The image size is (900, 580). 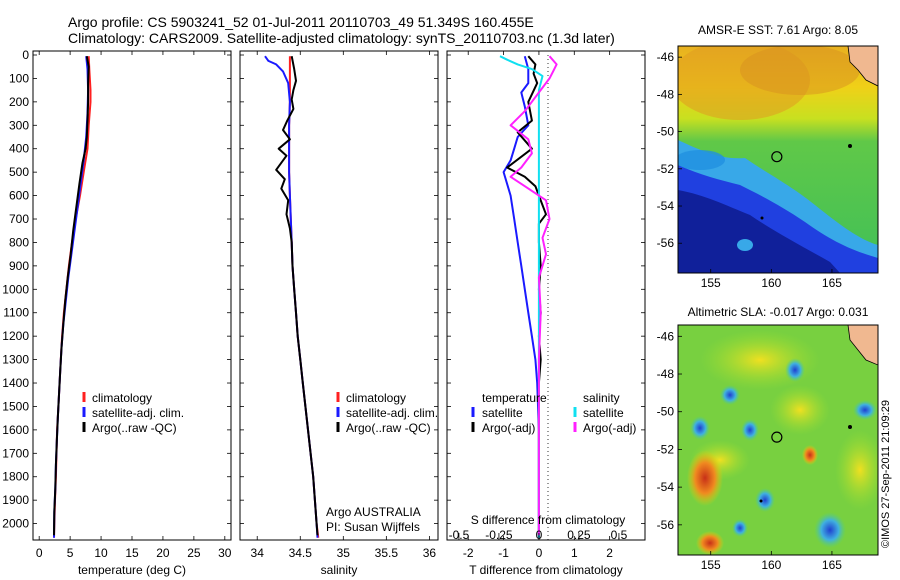 I want to click on difference-top-label: S difference from climatology, so click(x=548, y=520).